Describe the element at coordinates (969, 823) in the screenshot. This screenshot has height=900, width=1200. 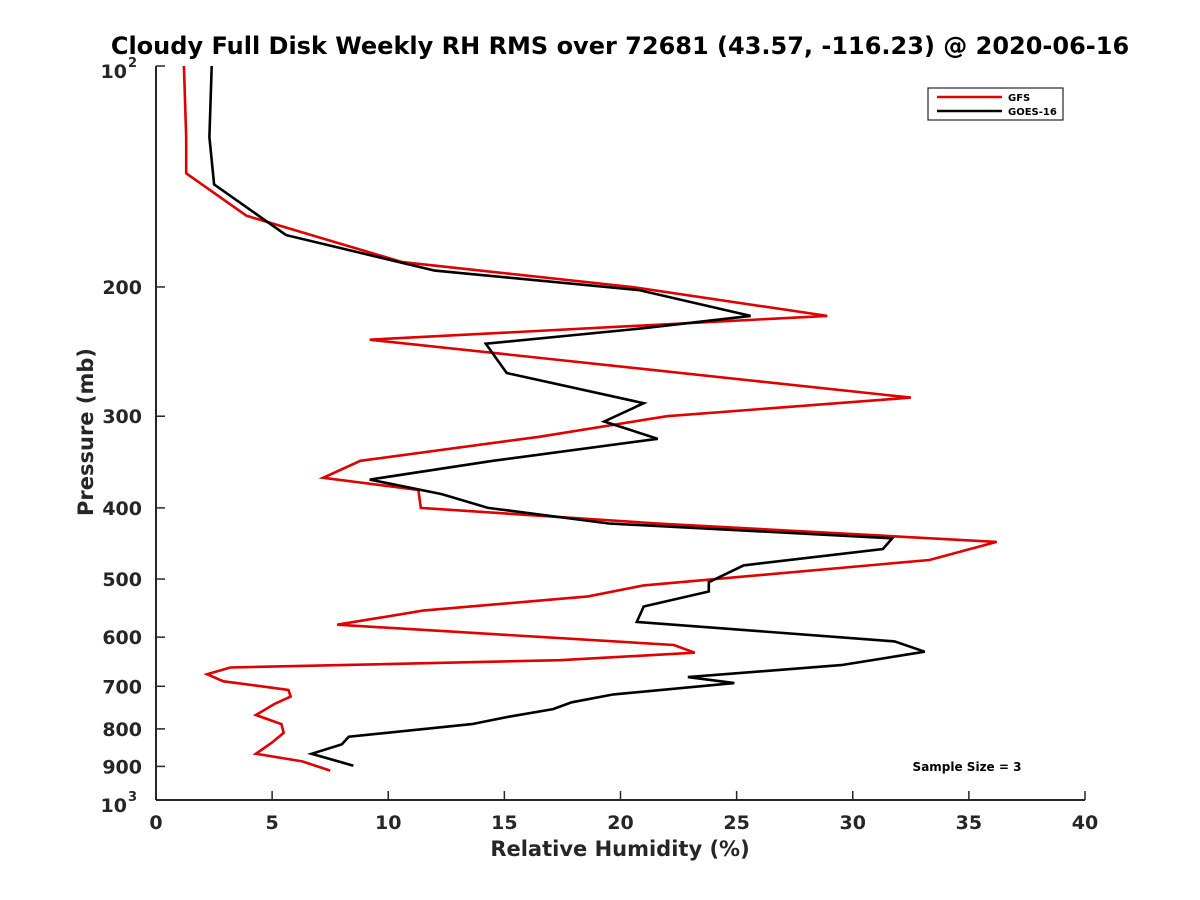
I see `x-tick-label: 35` at that location.